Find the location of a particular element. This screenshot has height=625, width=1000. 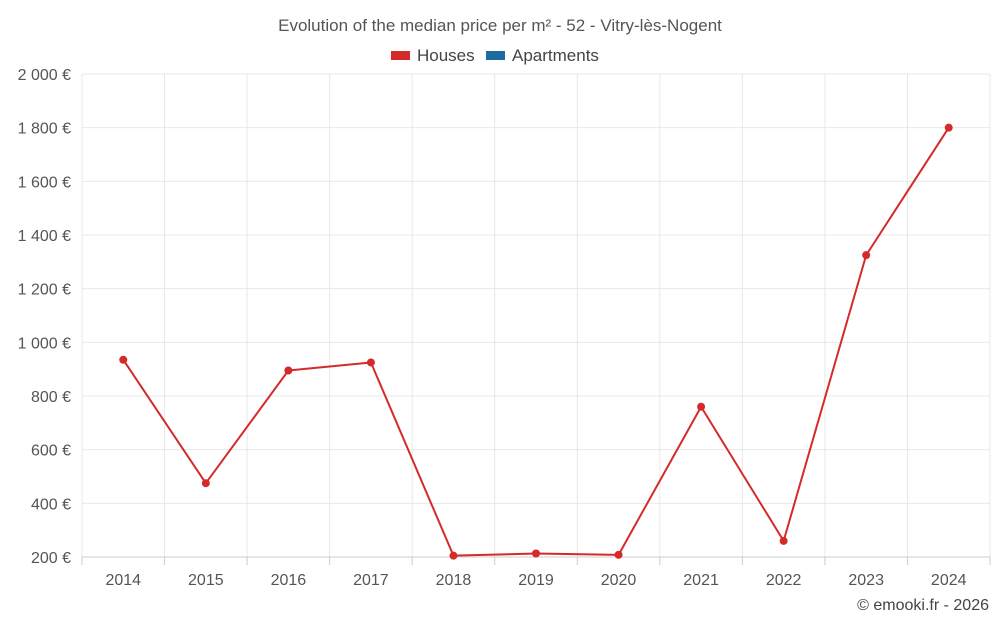

y-tick-label: 200 € is located at coordinates (51, 558).